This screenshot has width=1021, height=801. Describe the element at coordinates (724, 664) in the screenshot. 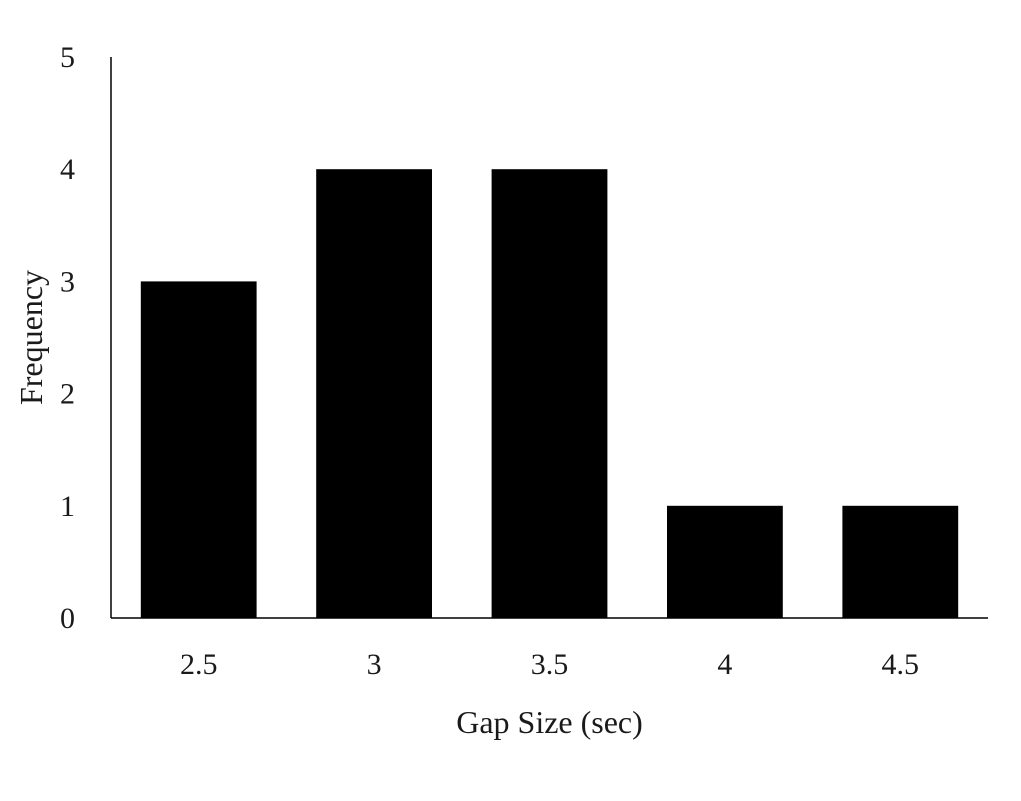

I see `x-tick-label: 4` at that location.